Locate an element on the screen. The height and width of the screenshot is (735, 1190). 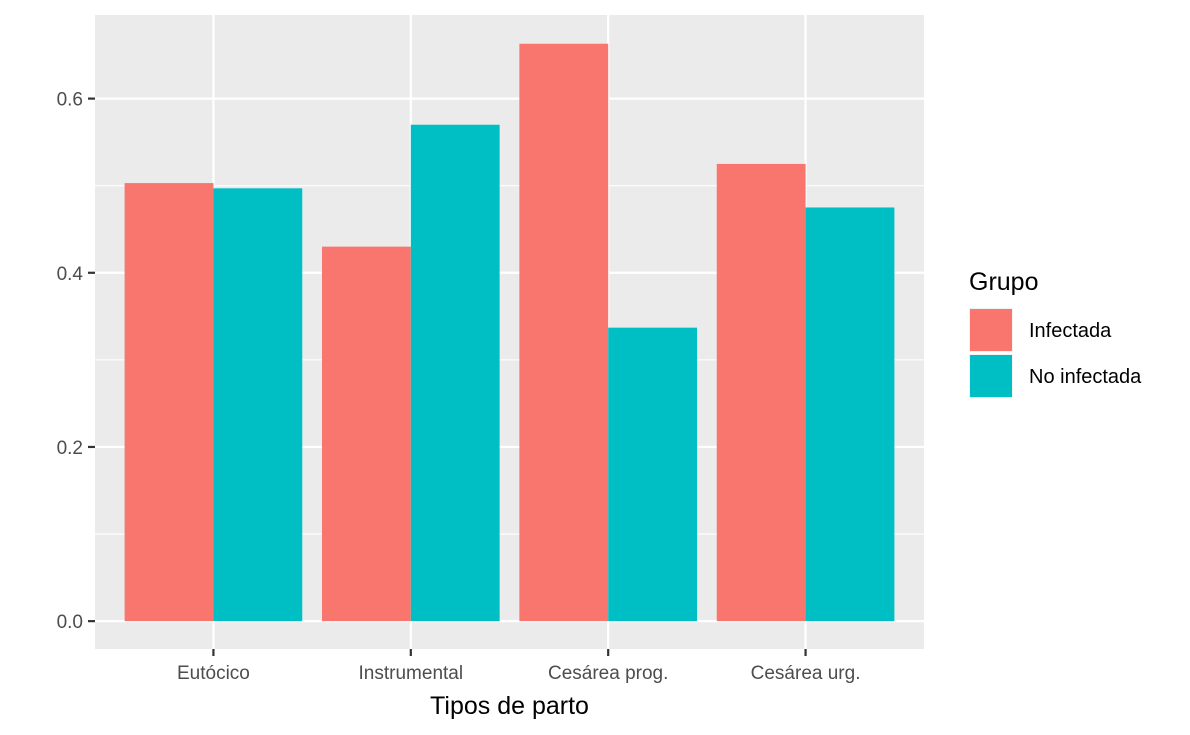
y-tick-label: 0.0 is located at coordinates (70, 622).